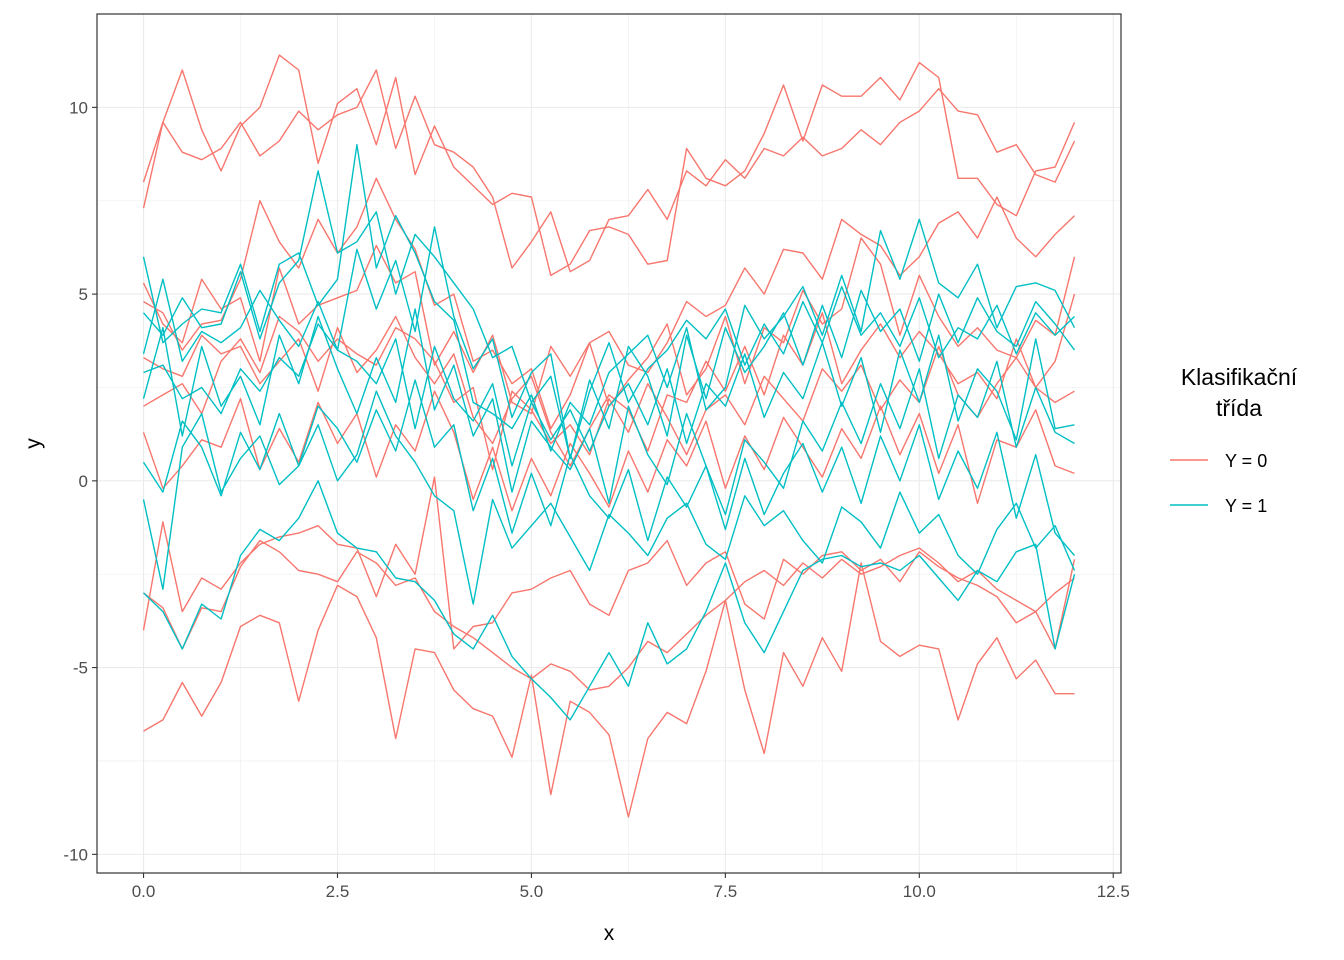 This screenshot has height=960, width=1344. What do you see at coordinates (144, 891) in the screenshot?
I see `x-tick-label: 0.0` at bounding box center [144, 891].